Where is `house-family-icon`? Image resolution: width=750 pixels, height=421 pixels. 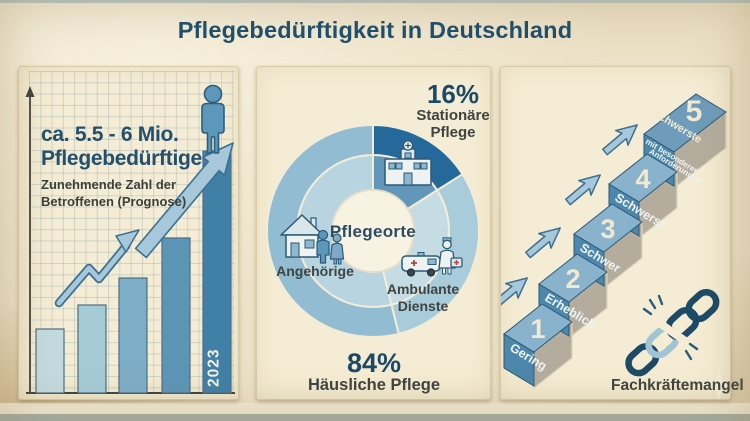 house-family-icon is located at coordinates (312, 239).